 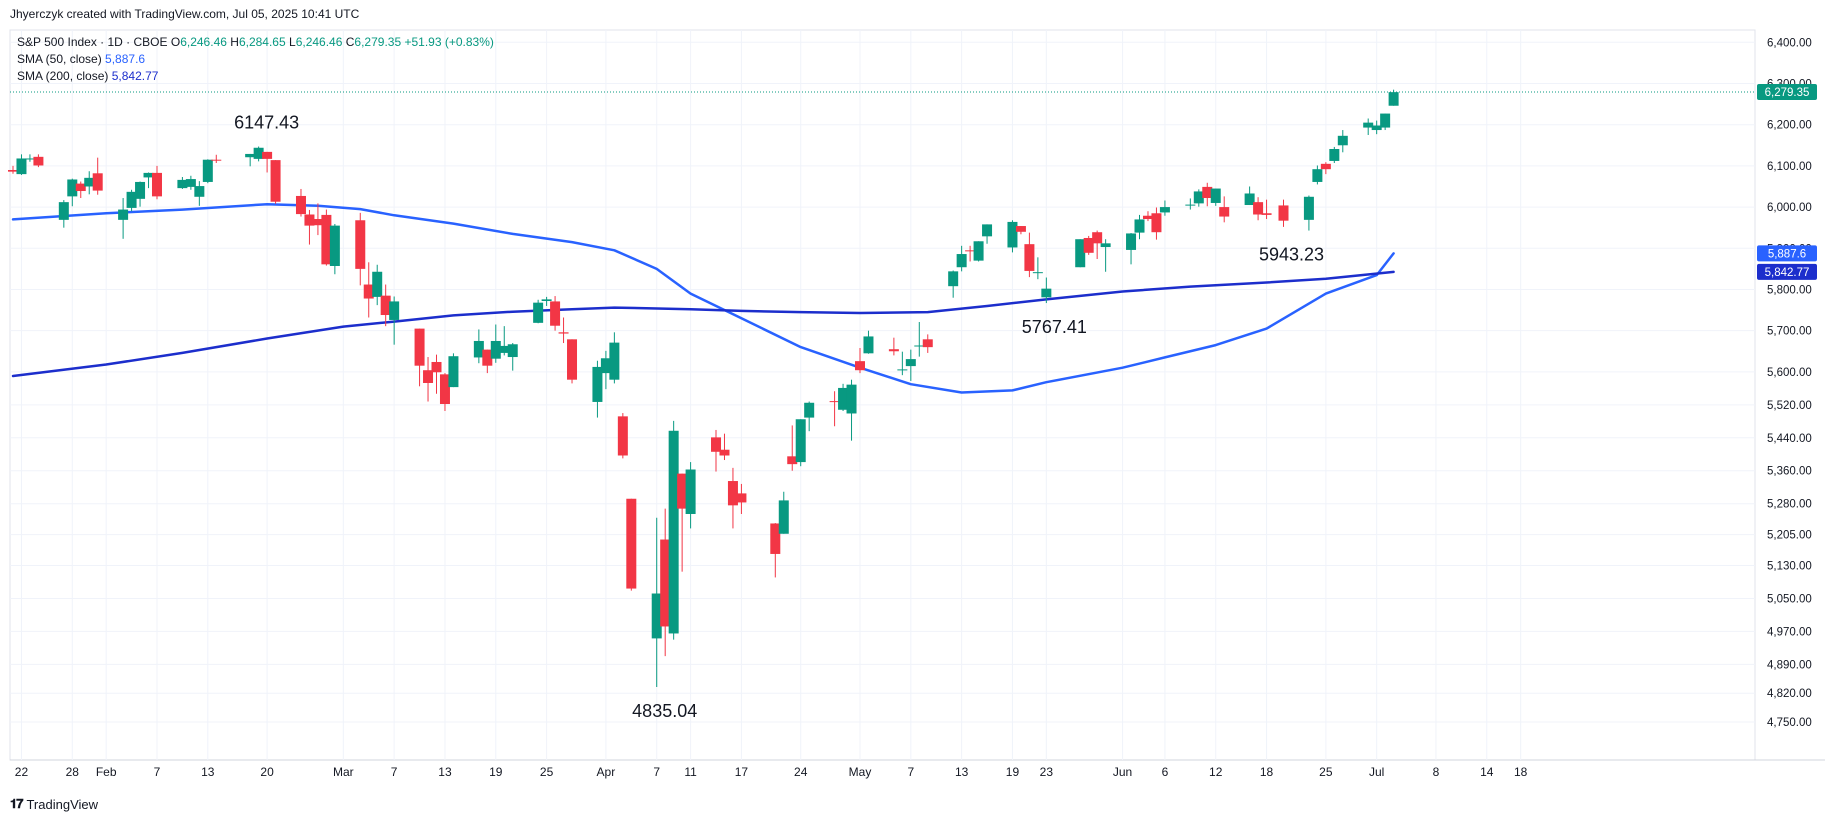 I want to click on x-tick-label: Jun, so click(x=1122, y=772).